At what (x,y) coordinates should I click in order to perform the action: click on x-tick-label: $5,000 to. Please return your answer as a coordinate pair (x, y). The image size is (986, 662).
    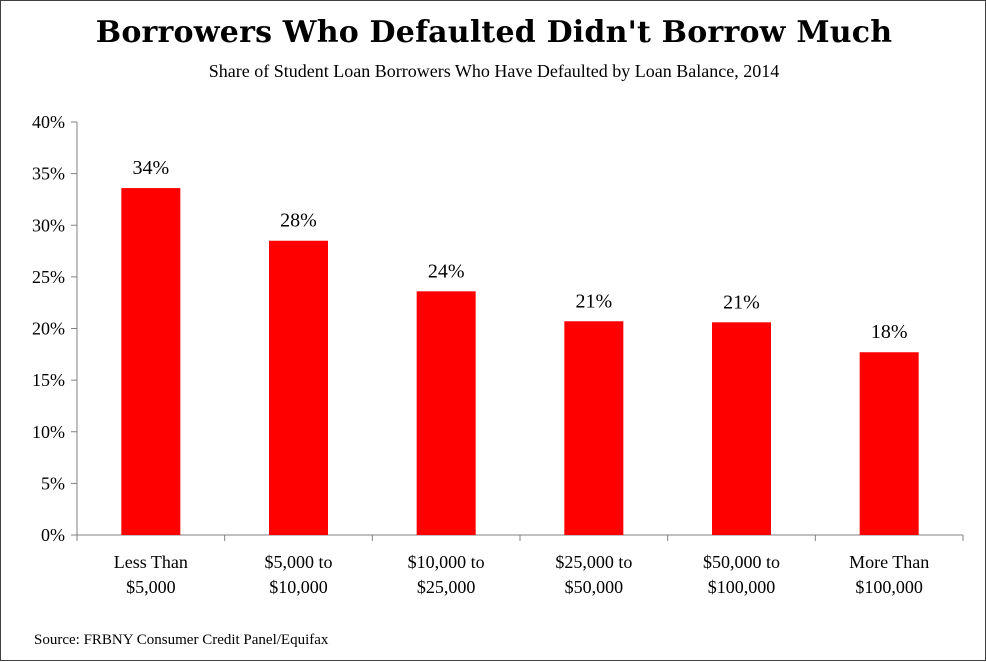
    Looking at the image, I should click on (298, 562).